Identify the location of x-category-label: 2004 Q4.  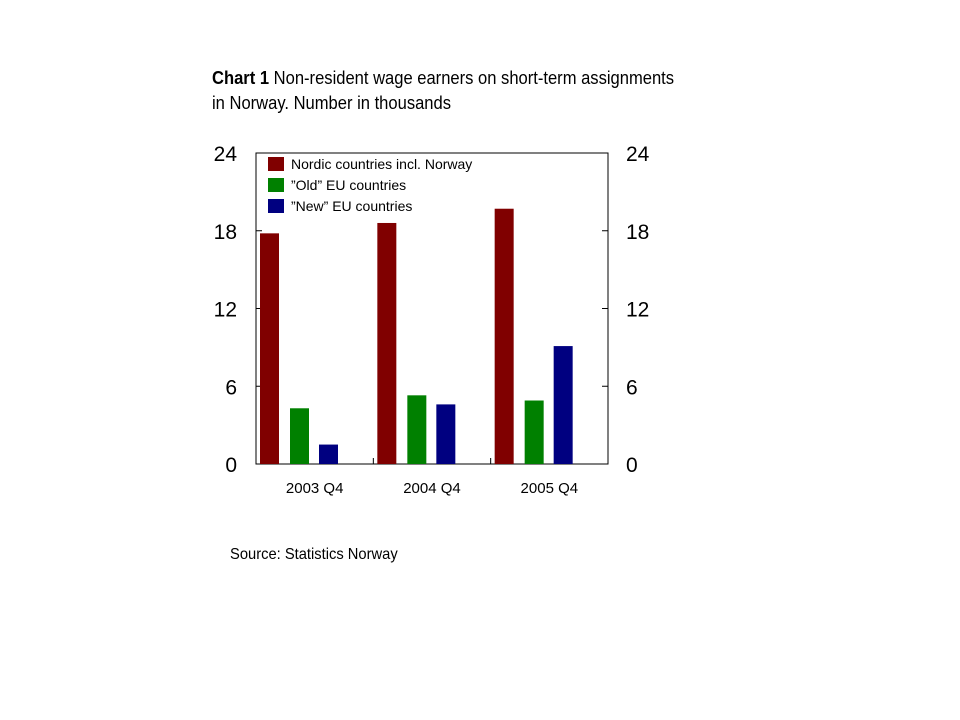
(432, 488).